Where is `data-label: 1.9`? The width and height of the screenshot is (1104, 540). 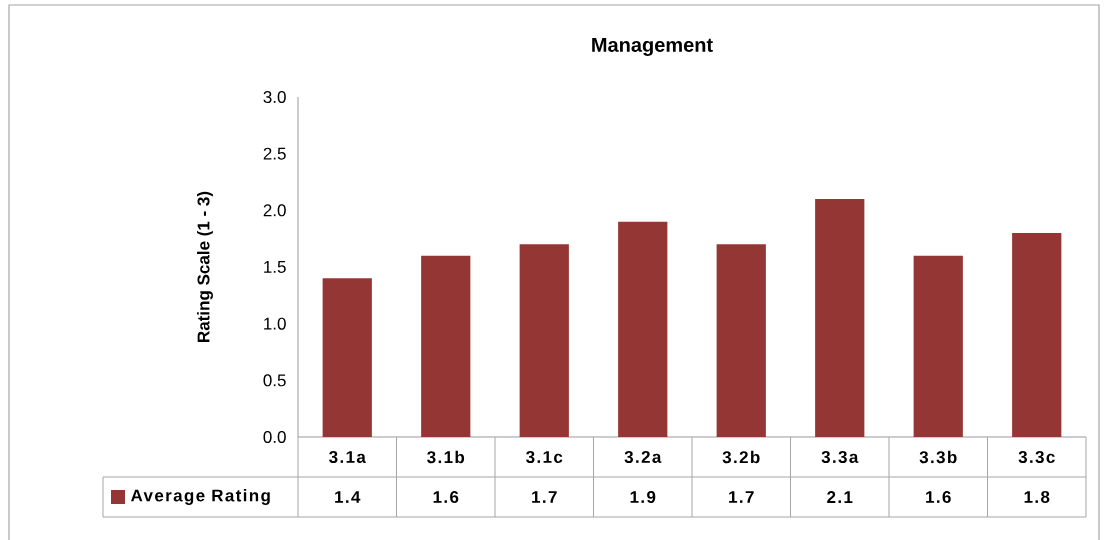 data-label: 1.9 is located at coordinates (643, 497).